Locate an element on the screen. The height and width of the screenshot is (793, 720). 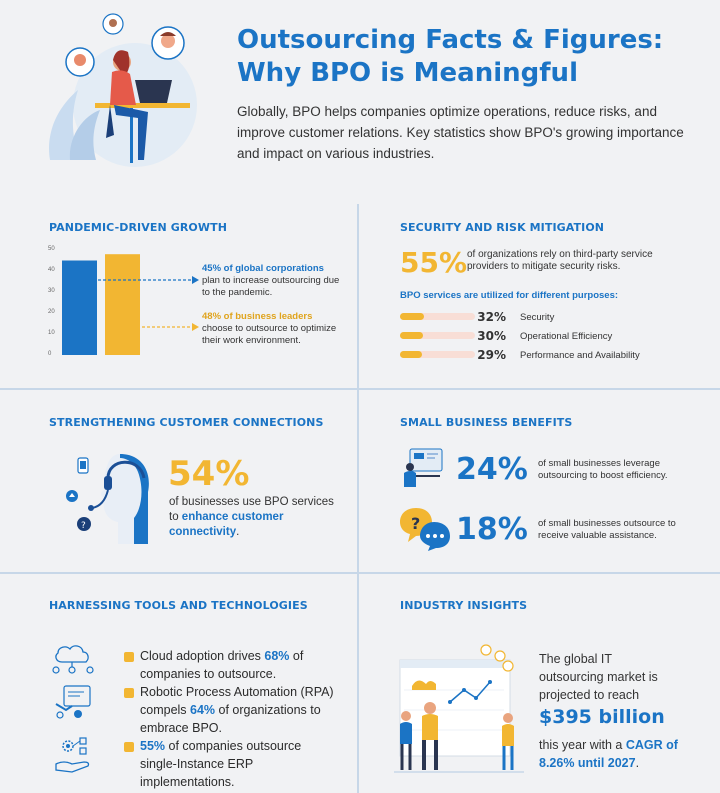
security-big-stat: 55% is located at coordinates (434, 262).